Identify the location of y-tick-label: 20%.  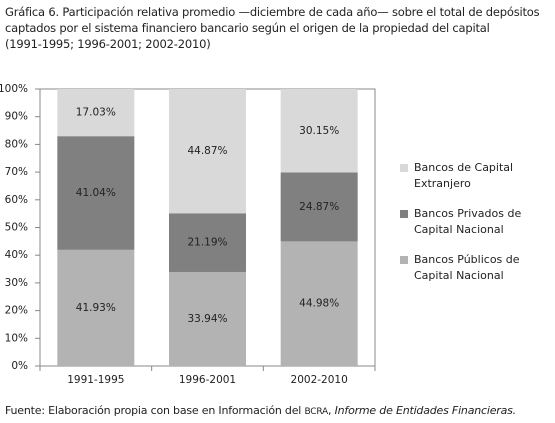
(16, 311).